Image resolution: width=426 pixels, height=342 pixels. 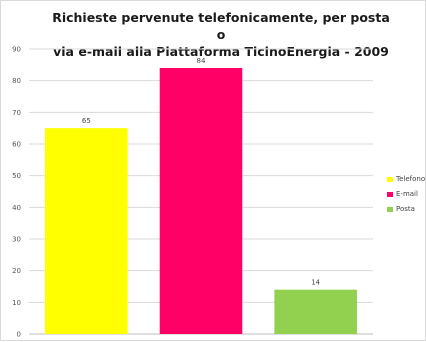 What do you see at coordinates (315, 283) in the screenshot?
I see `data-label: 14` at bounding box center [315, 283].